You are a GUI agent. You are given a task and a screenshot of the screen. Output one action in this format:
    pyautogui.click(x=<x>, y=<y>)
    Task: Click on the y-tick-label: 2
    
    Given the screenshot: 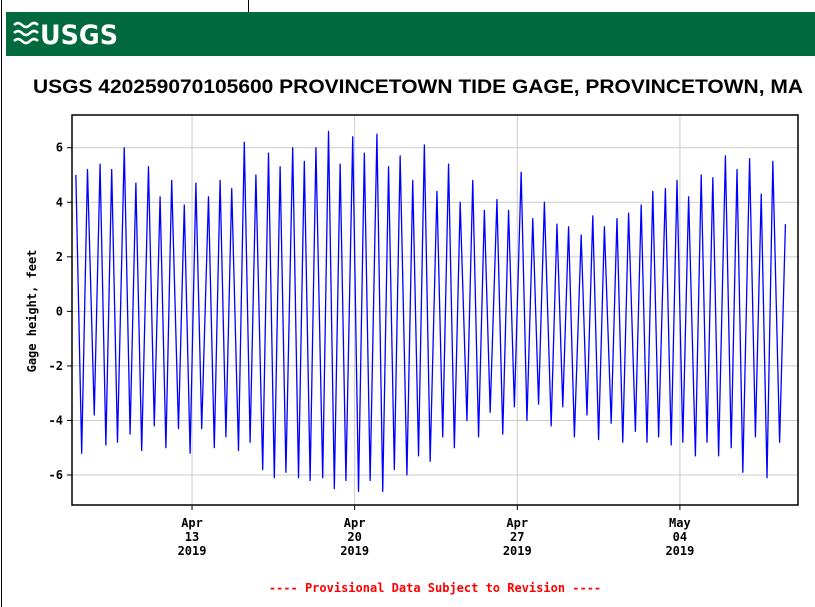 What is the action you would take?
    pyautogui.click(x=59, y=257)
    